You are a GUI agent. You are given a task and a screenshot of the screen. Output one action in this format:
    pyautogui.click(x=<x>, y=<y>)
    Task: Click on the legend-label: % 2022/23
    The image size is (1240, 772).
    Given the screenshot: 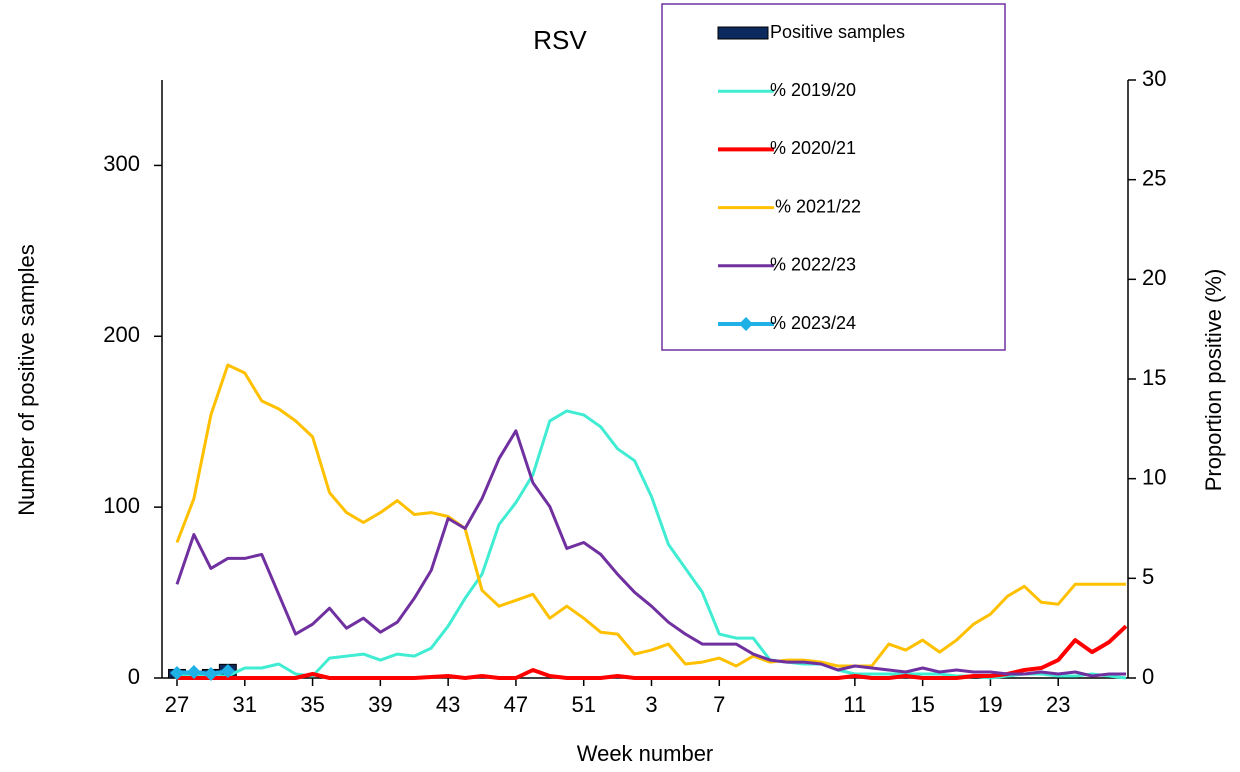 What is the action you would take?
    pyautogui.click(x=813, y=265)
    